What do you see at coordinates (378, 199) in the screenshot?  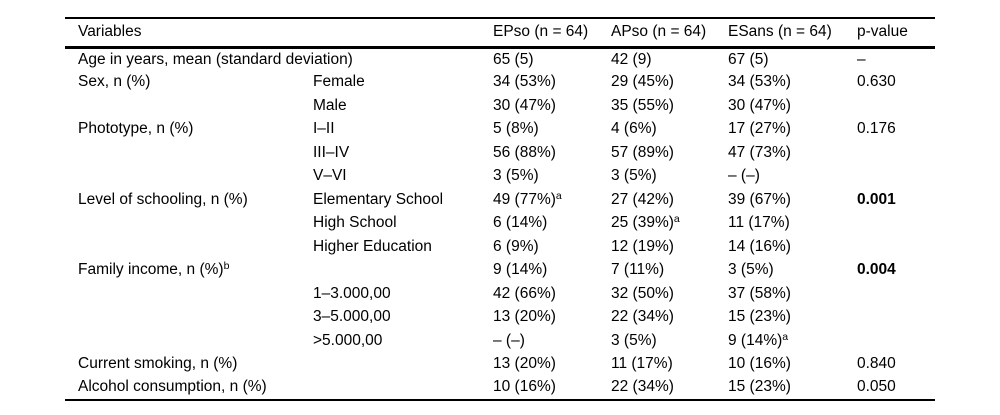 I see `subcategory-label: Elementary School` at bounding box center [378, 199].